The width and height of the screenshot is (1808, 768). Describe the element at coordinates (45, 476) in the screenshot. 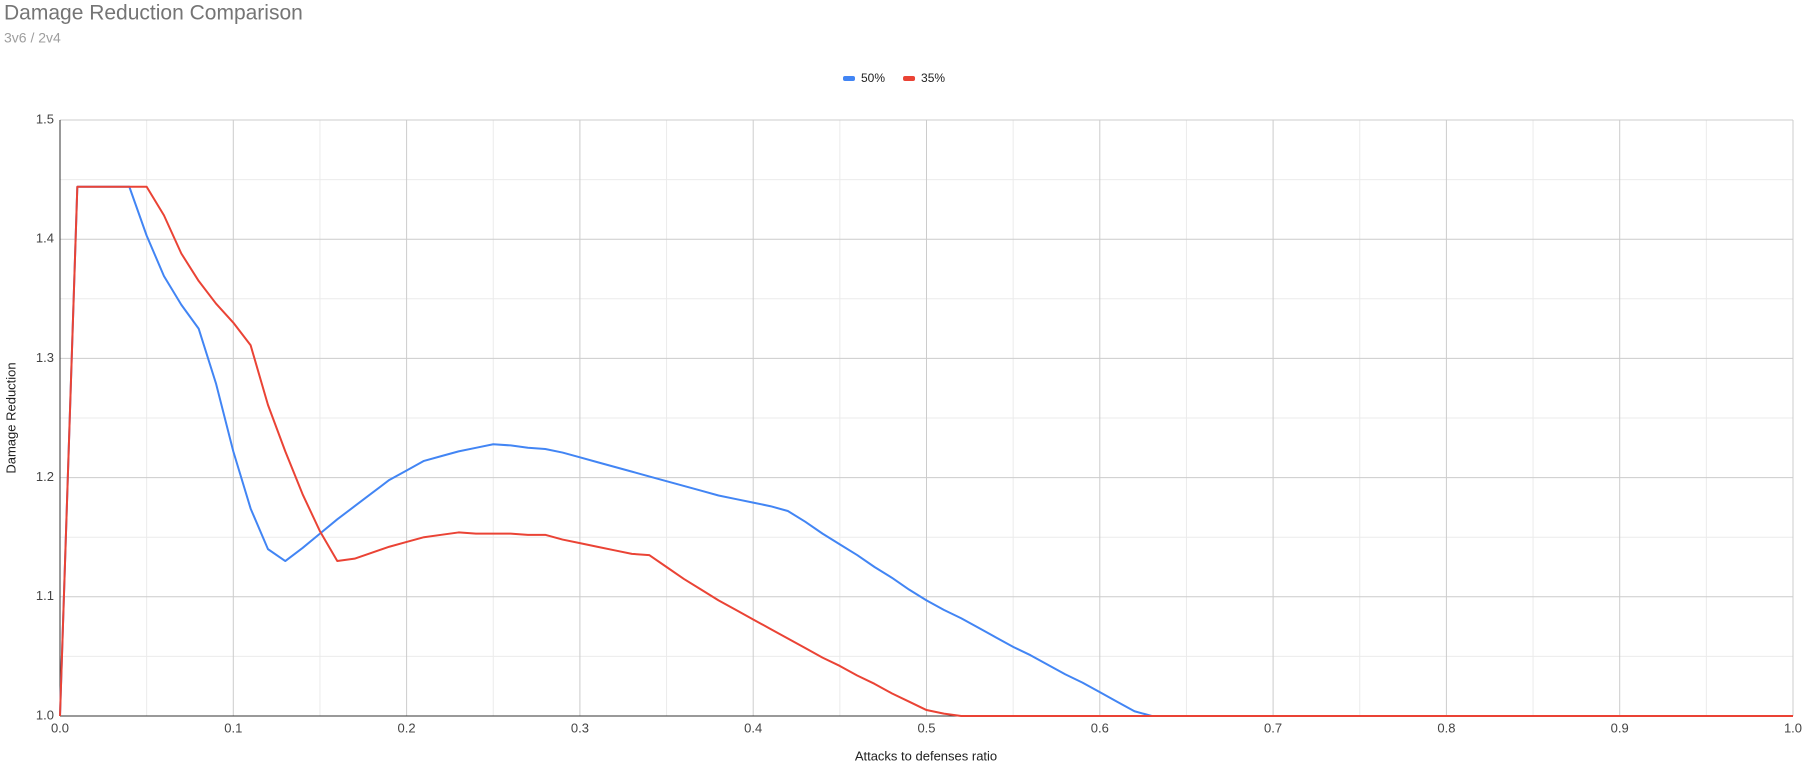

I see `y-tick-label: 1.2` at that location.